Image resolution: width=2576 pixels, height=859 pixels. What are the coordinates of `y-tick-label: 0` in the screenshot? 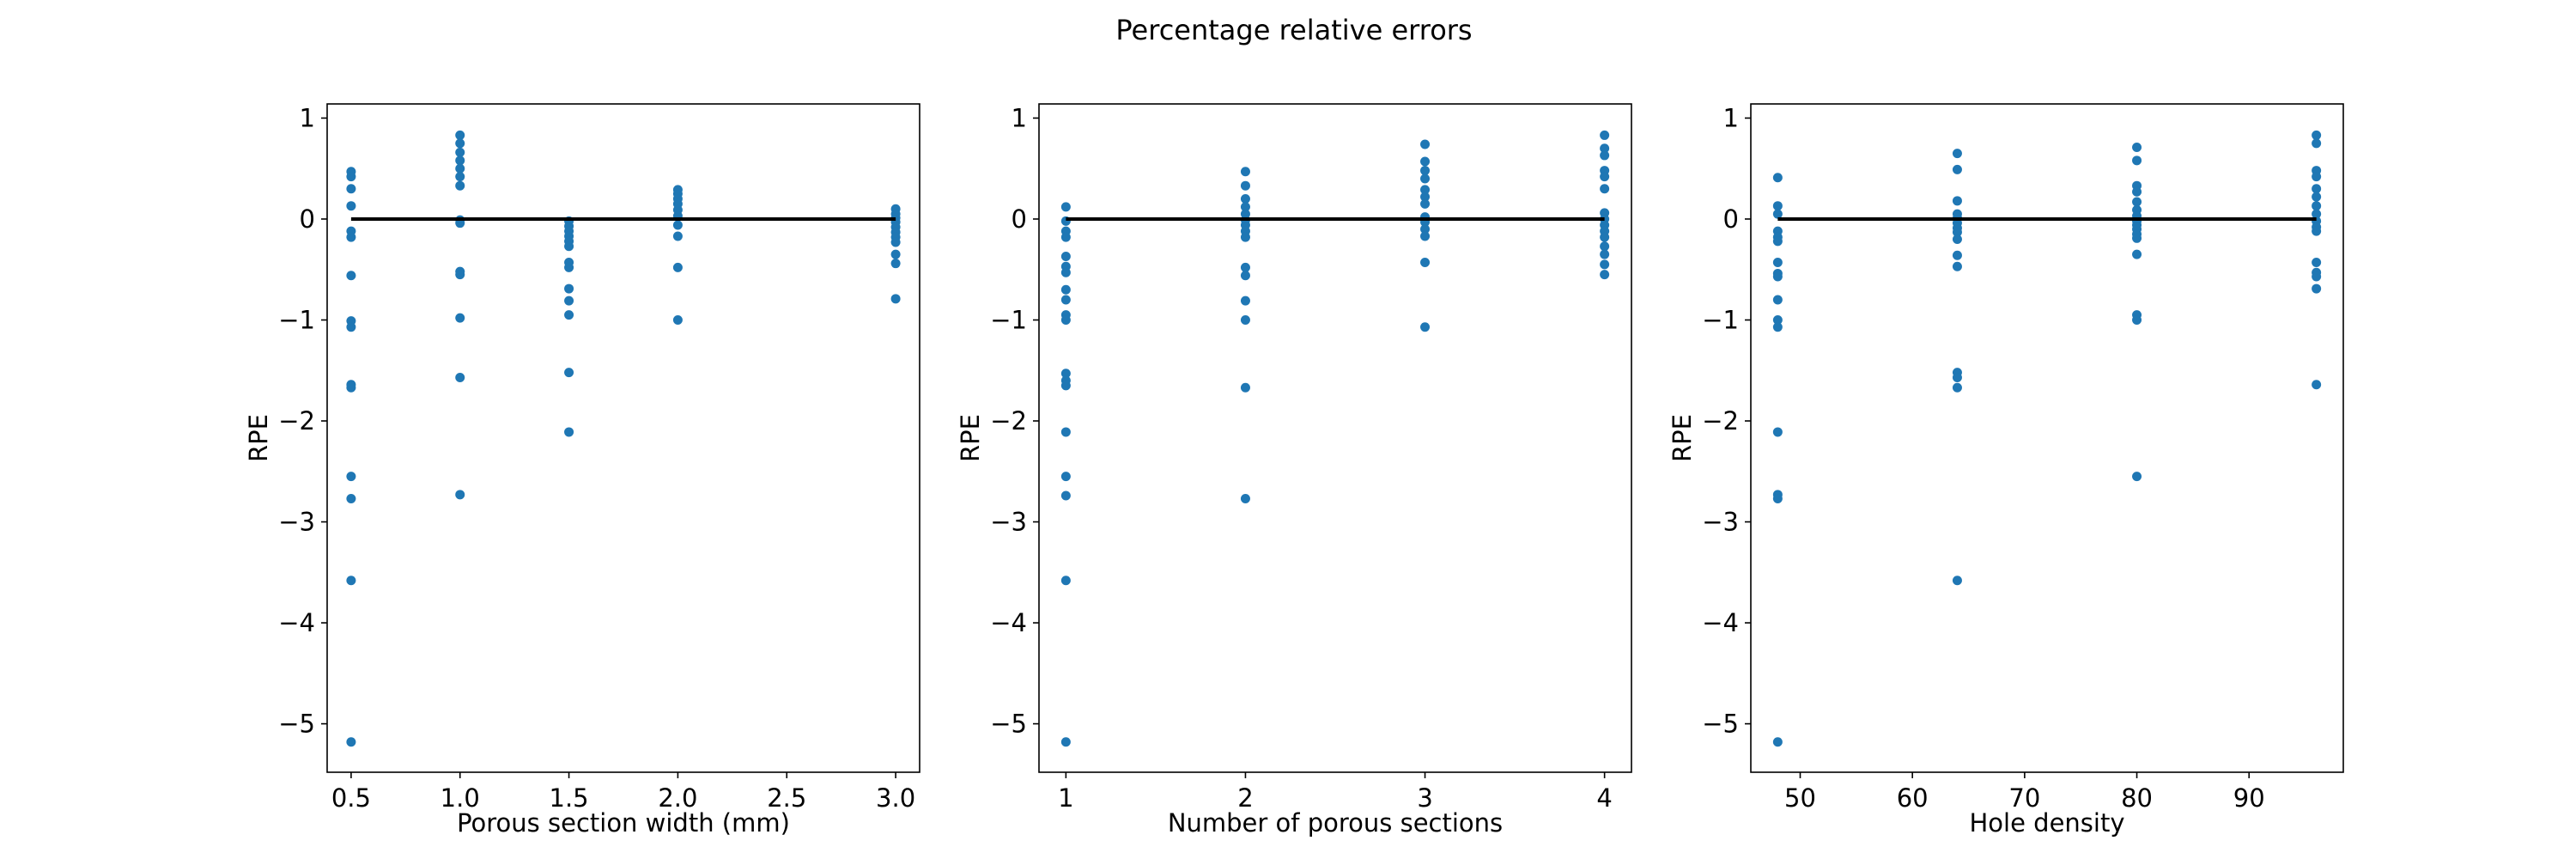 It's located at (1020, 219).